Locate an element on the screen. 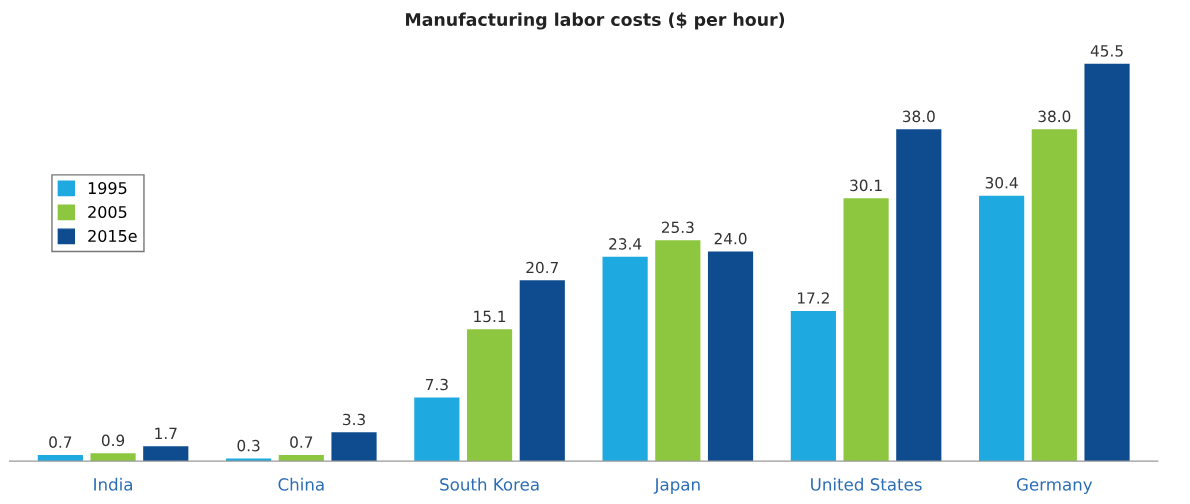  legend-label: 1995 is located at coordinates (107, 188).